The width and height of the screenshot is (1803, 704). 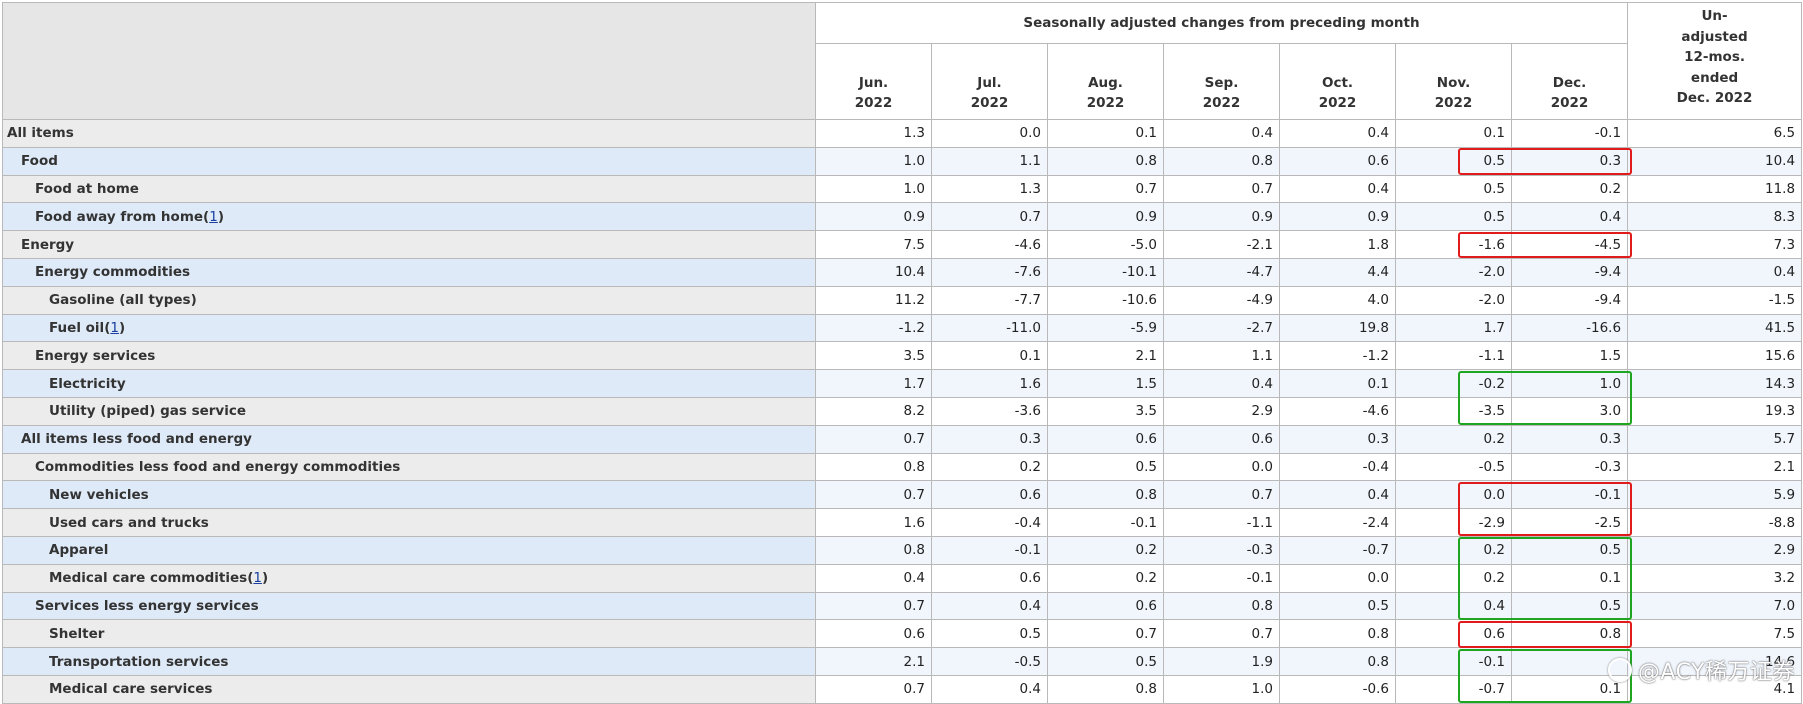 I want to click on value-cell: -11.0, so click(x=989, y=328).